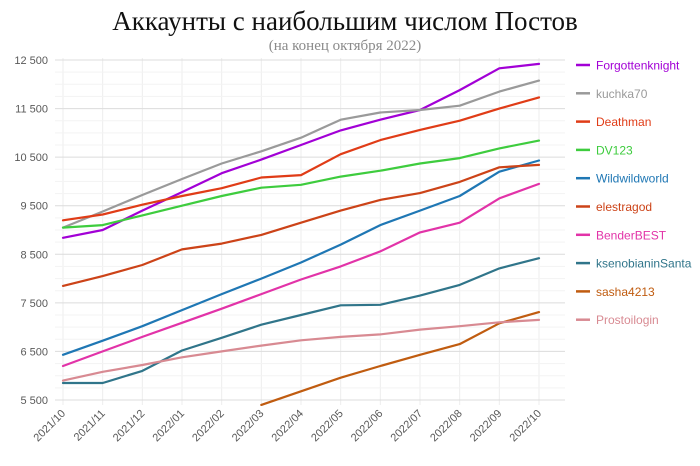 The width and height of the screenshot is (700, 466). I want to click on y-tick-label: 8 500, so click(34, 255).